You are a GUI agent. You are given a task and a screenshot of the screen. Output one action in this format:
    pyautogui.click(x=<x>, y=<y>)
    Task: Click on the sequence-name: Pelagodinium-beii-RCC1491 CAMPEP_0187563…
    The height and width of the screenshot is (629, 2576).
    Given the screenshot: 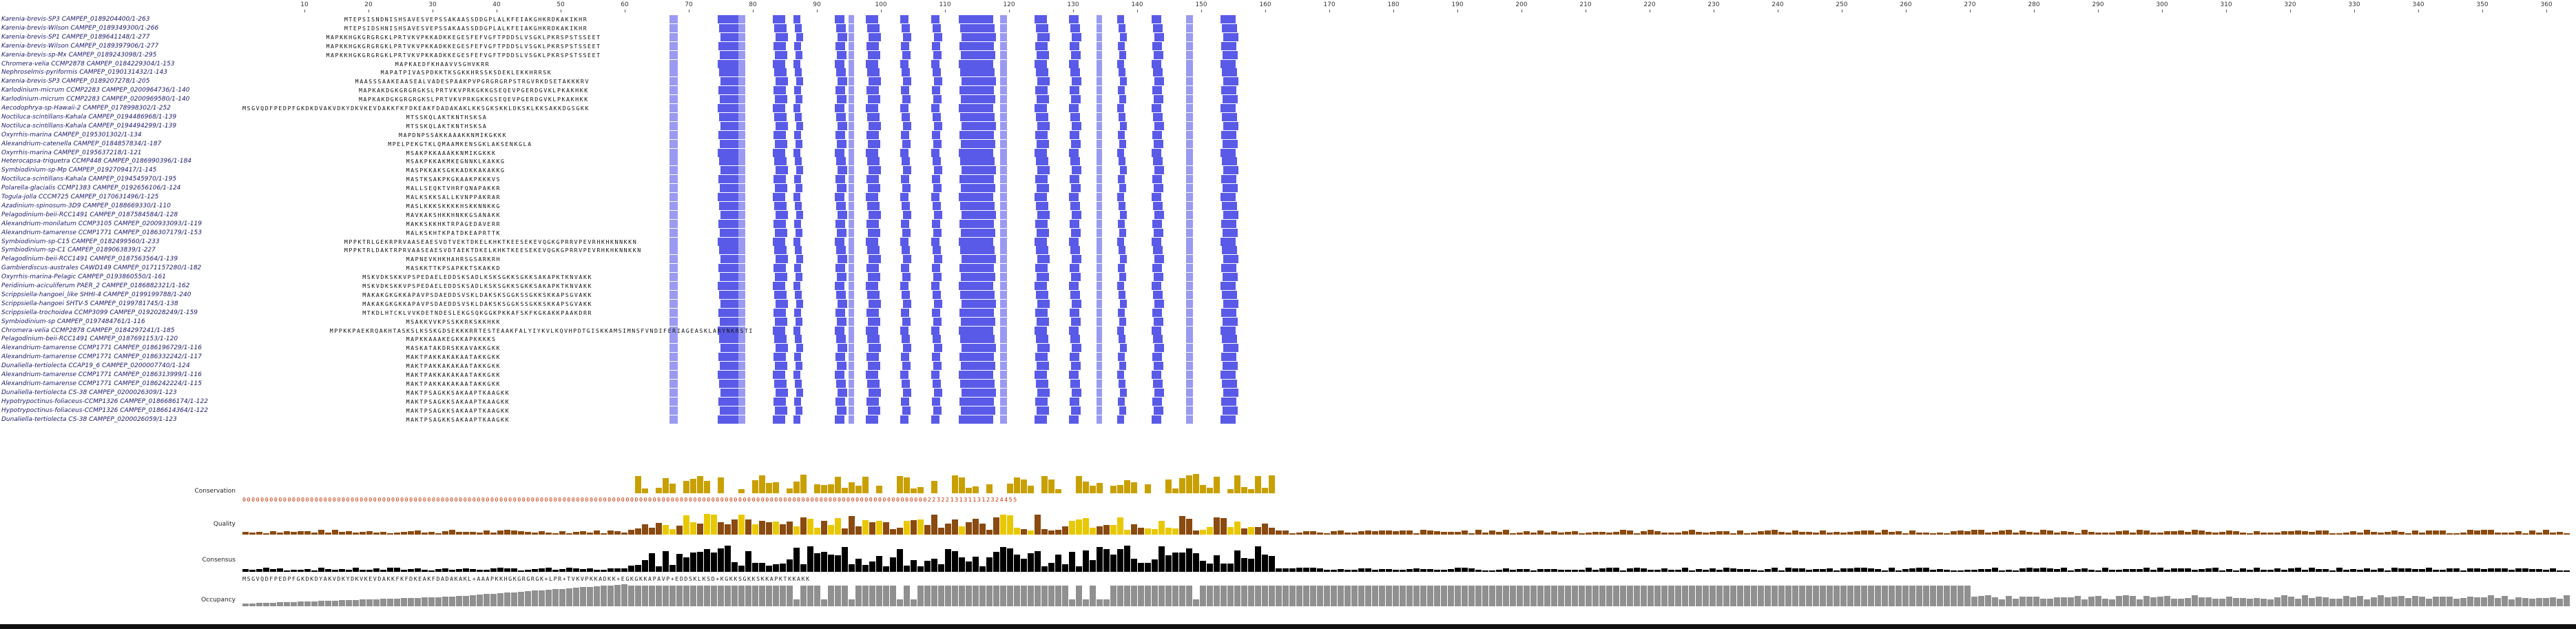 What is the action you would take?
    pyautogui.click(x=89, y=259)
    